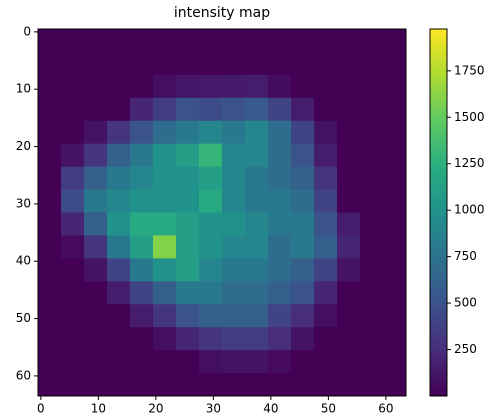 The width and height of the screenshot is (494, 420). What do you see at coordinates (270, 409) in the screenshot?
I see `x-tick-label: 40` at bounding box center [270, 409].